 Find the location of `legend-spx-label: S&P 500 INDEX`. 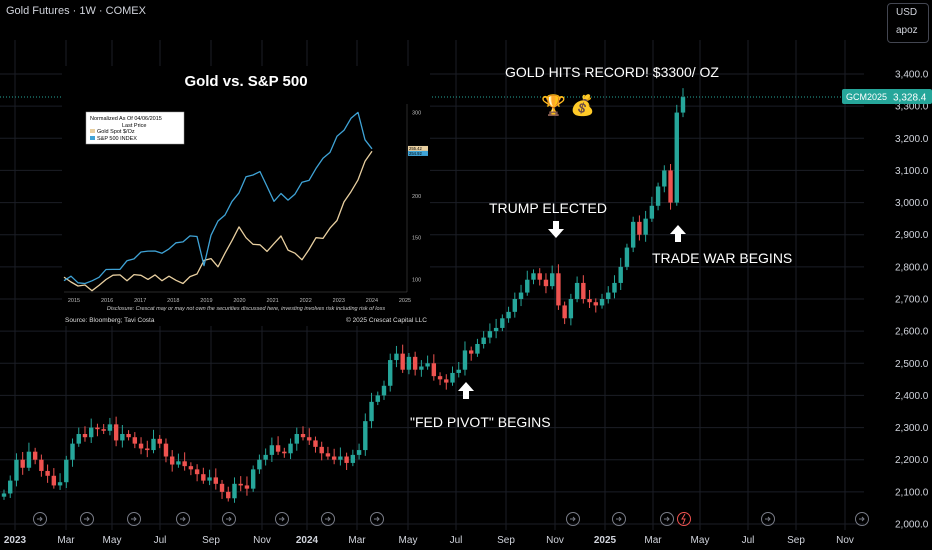

legend-spx-label: S&P 500 INDEX is located at coordinates (117, 139).